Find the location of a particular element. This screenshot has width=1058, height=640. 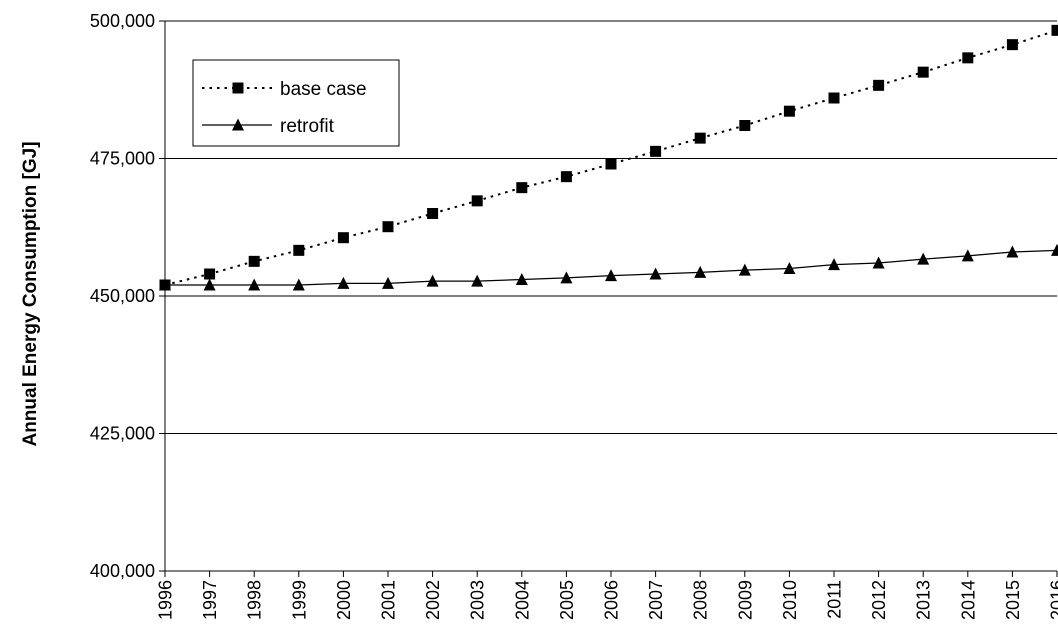

x-tick-label: 2016 is located at coordinates (1053, 600).